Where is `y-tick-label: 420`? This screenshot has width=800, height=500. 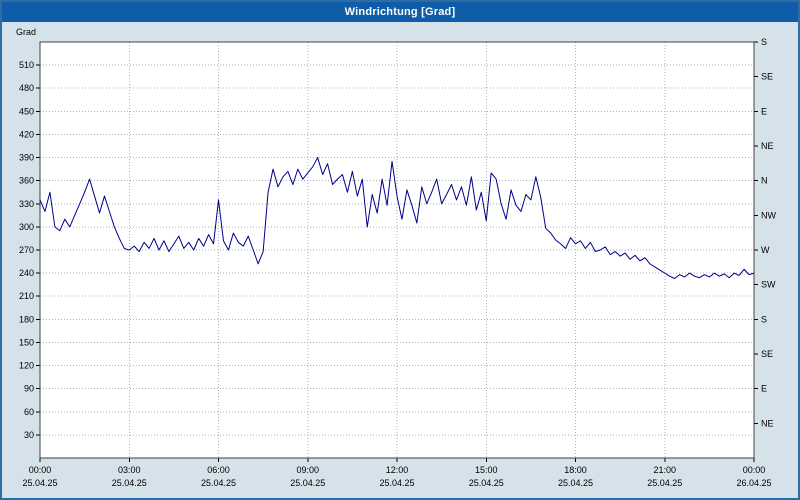
y-tick-label: 420 is located at coordinates (26, 134).